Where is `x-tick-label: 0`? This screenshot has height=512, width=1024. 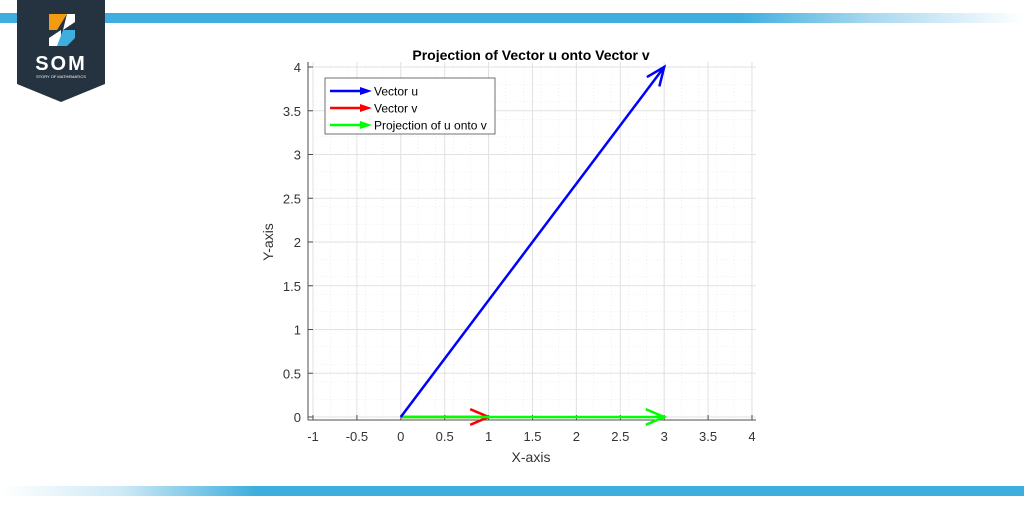 x-tick-label: 0 is located at coordinates (400, 436).